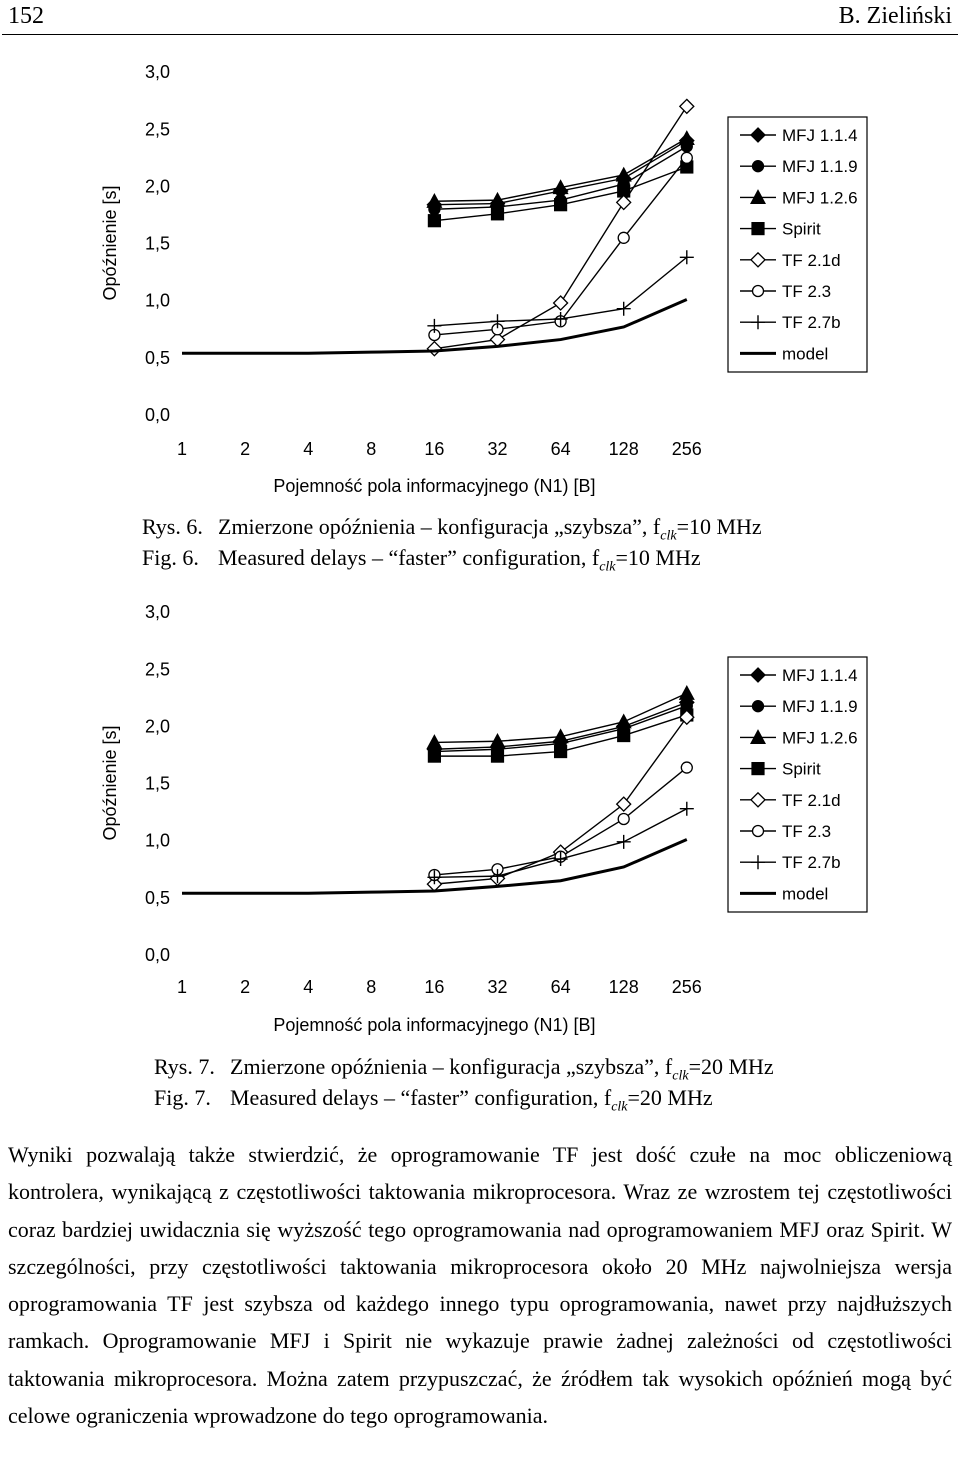 This screenshot has width=960, height=1472. What do you see at coordinates (184, 1066) in the screenshot?
I see `caption-rys-label: Rys. 7.` at bounding box center [184, 1066].